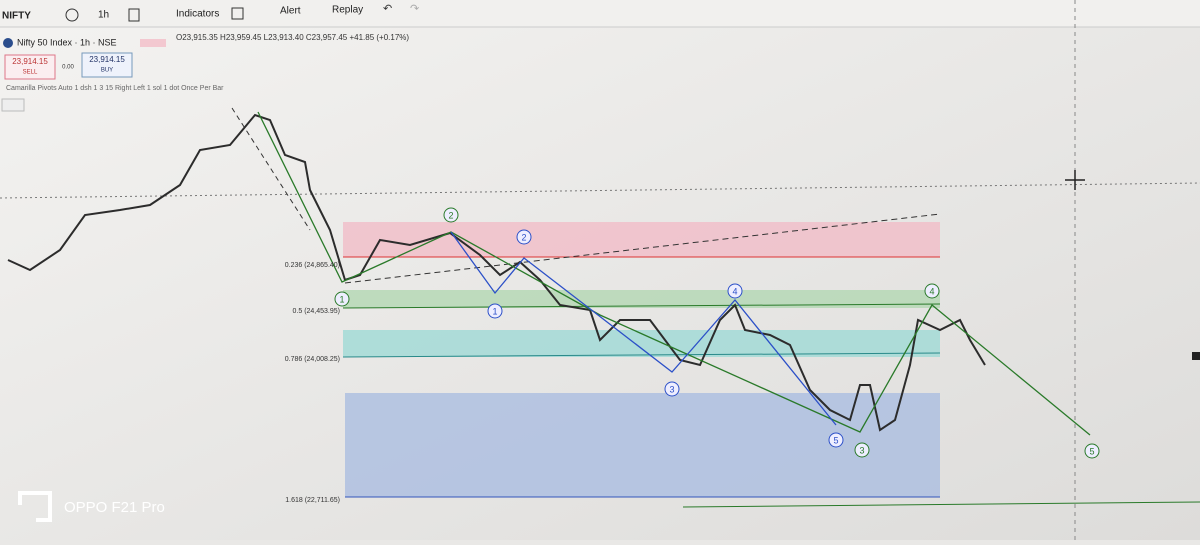  What do you see at coordinates (30, 73) in the screenshot?
I see `sell-label: SELL` at bounding box center [30, 73].